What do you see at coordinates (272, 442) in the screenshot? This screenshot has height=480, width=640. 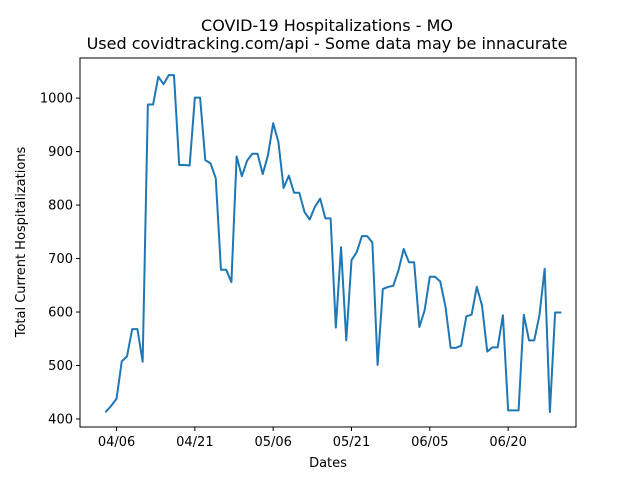 I see `x-tick-label: 05/06` at bounding box center [272, 442].